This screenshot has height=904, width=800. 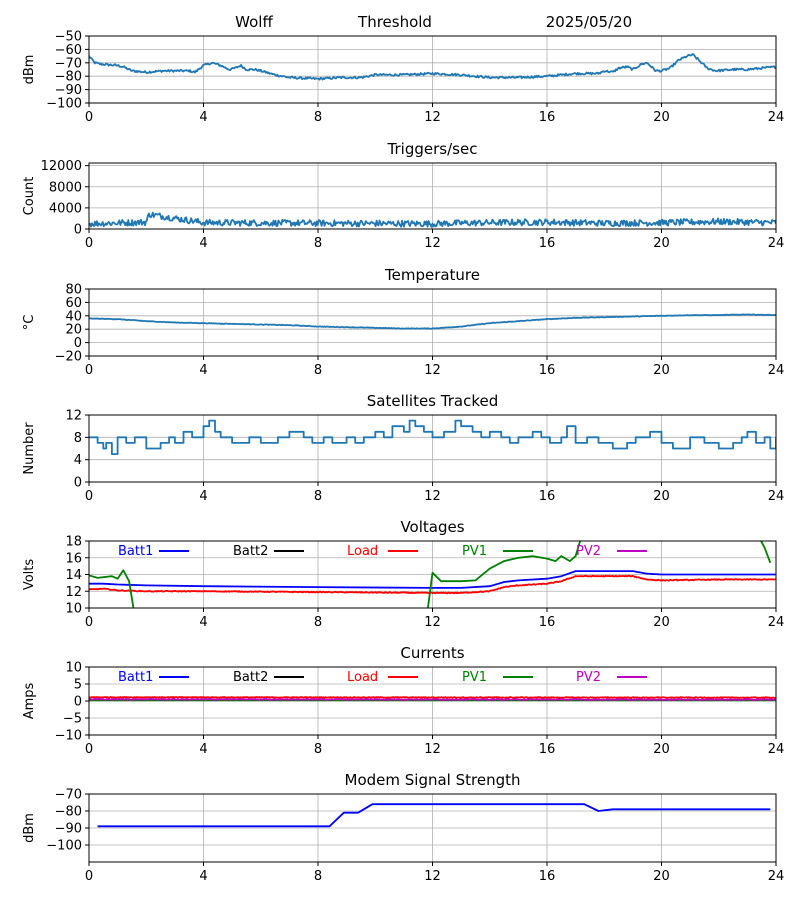 I want to click on y-tick-label: −10, so click(x=68, y=736).